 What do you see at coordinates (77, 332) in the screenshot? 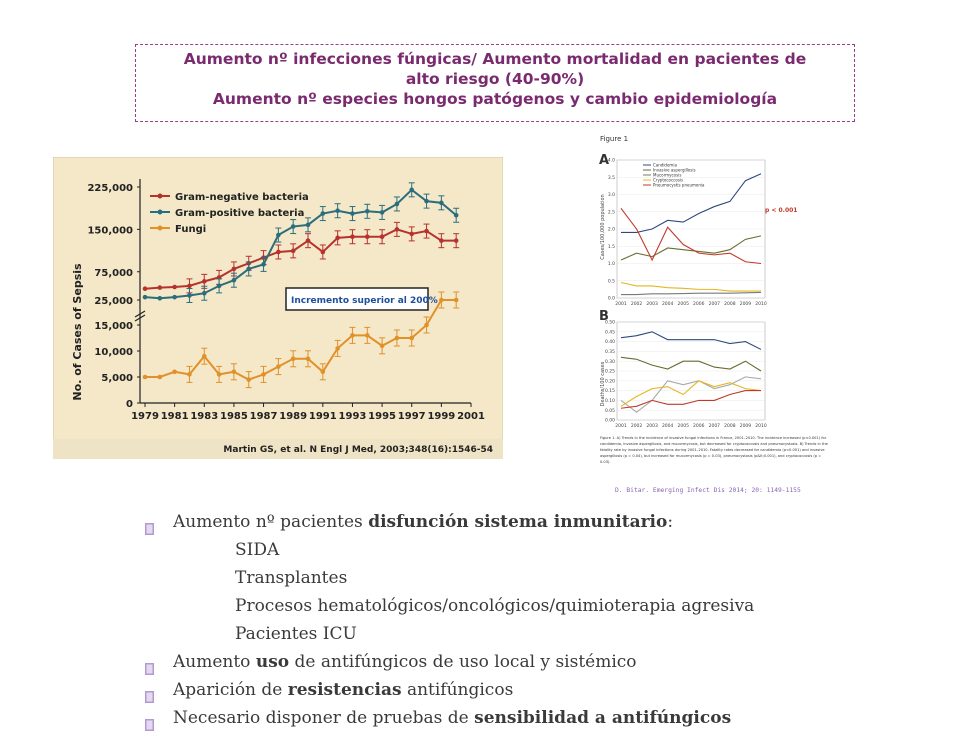
I see `chart1-ylabel: No. of Cases of Sepsis` at bounding box center [77, 332].